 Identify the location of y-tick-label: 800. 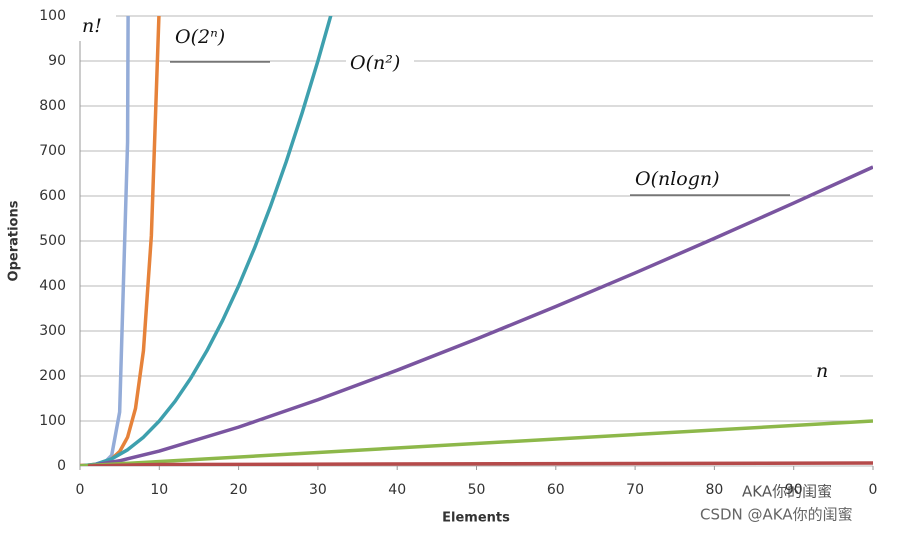
(52, 106).